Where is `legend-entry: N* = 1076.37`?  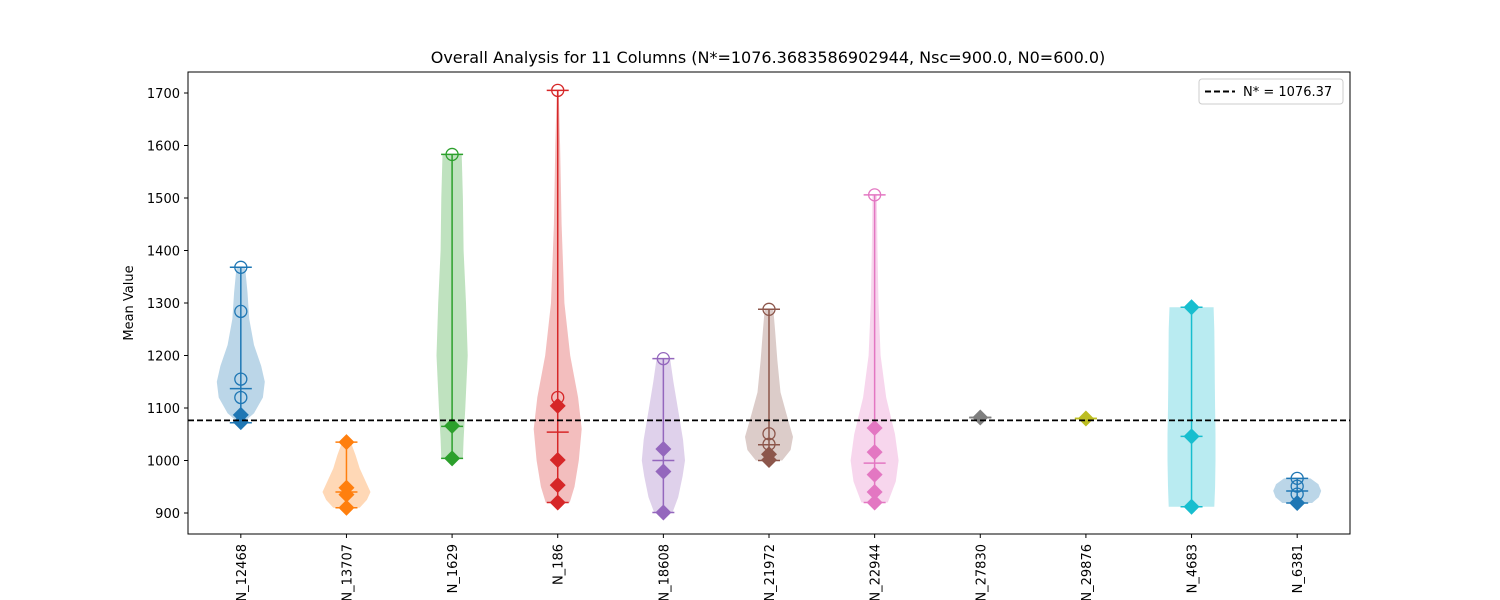 legend-entry: N* = 1076.37 is located at coordinates (1287, 92).